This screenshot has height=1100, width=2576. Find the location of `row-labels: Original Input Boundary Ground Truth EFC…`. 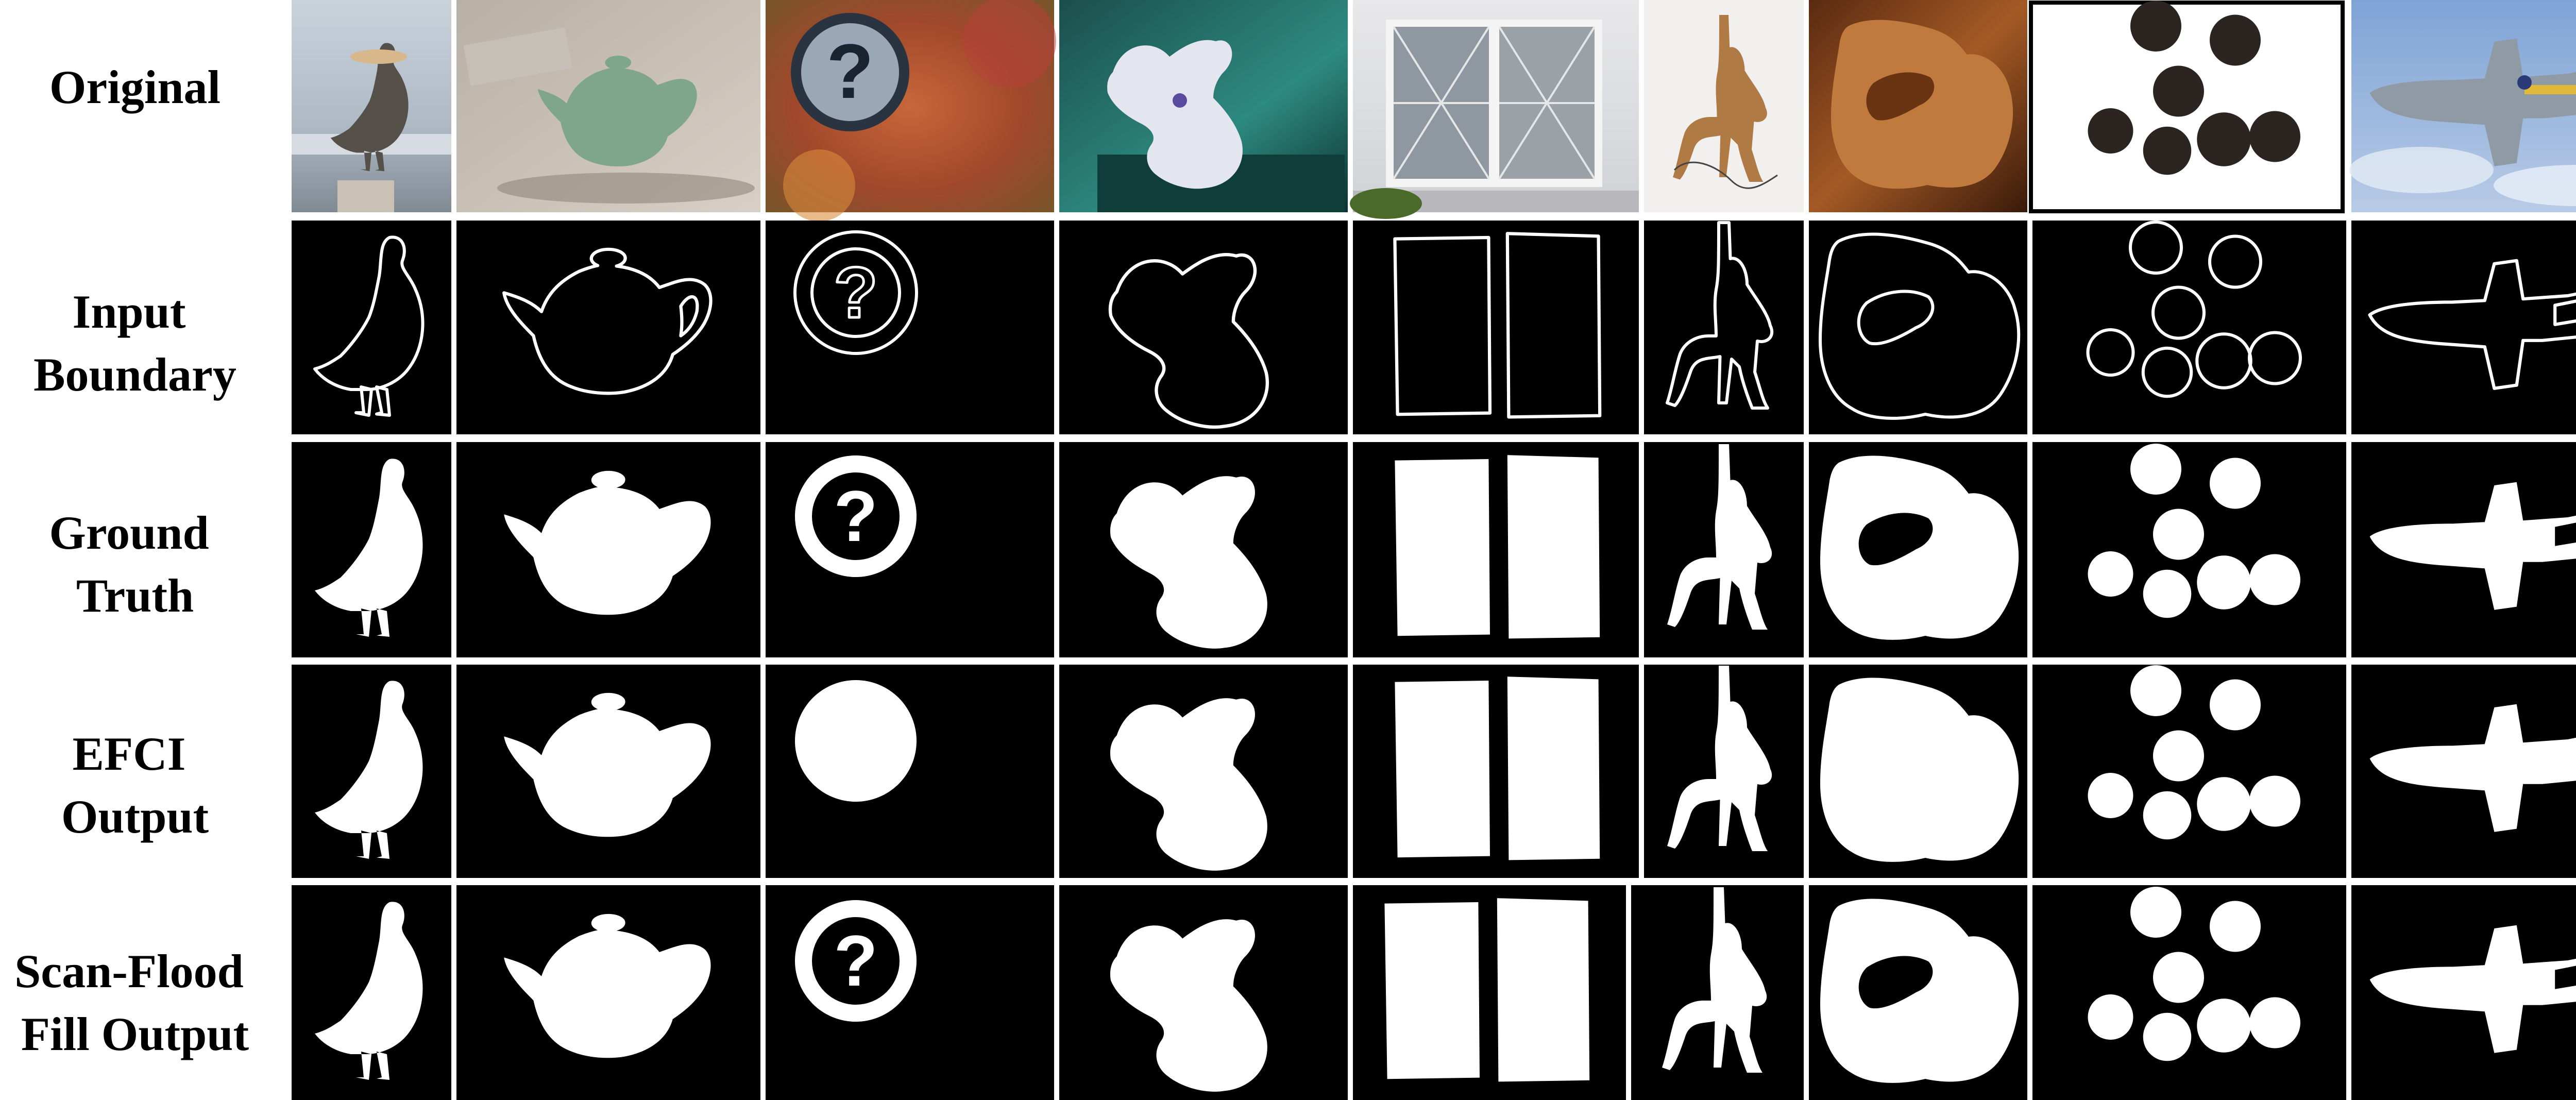

row-labels: Original Input Boundary Ground Truth EFC… is located at coordinates (135, 560).